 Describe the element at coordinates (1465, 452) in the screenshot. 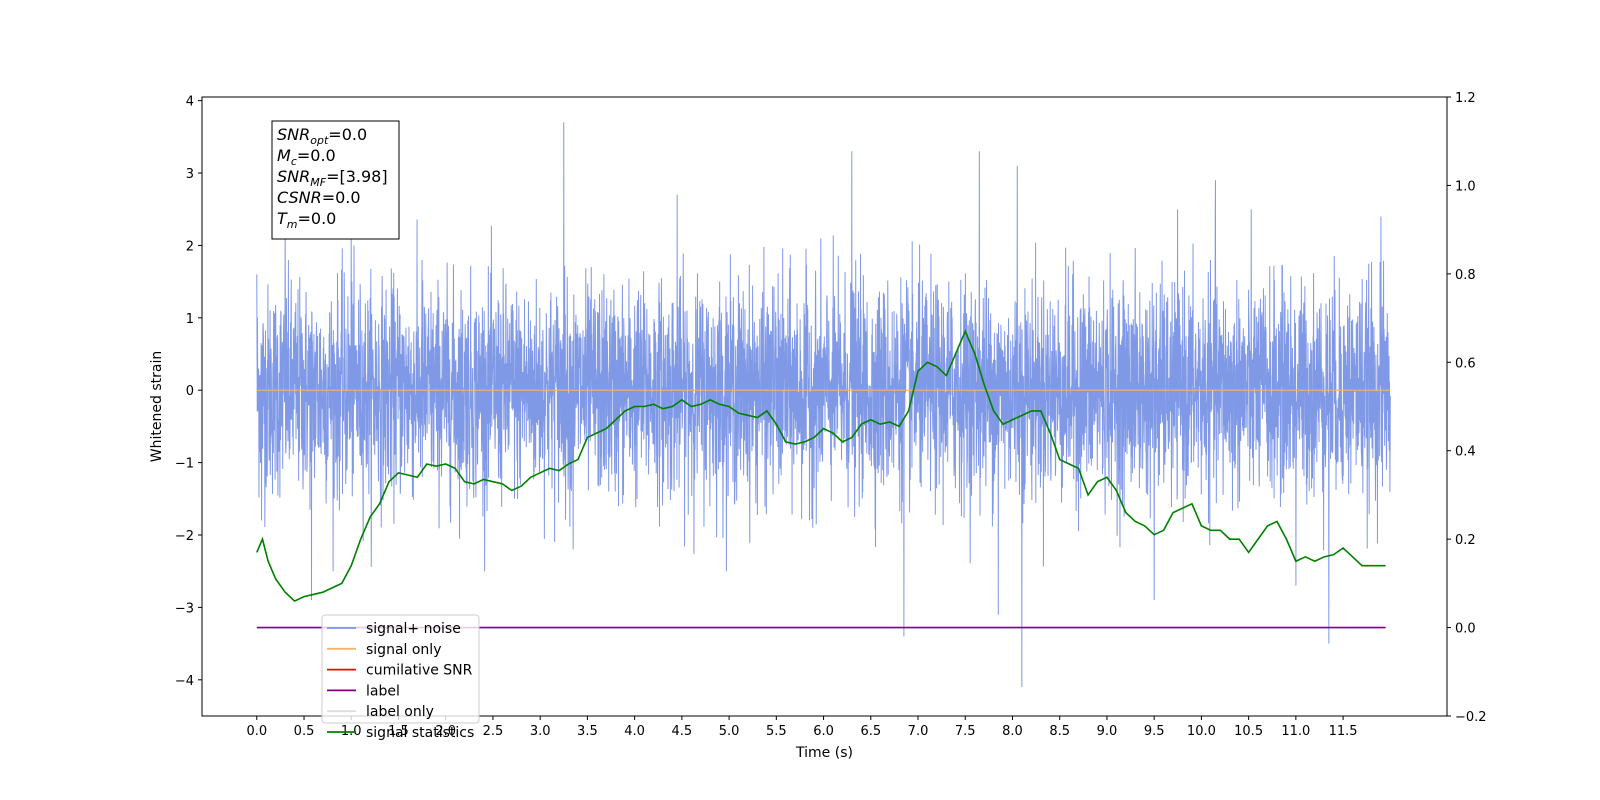

I see `y2-tick-label: 0.4` at that location.